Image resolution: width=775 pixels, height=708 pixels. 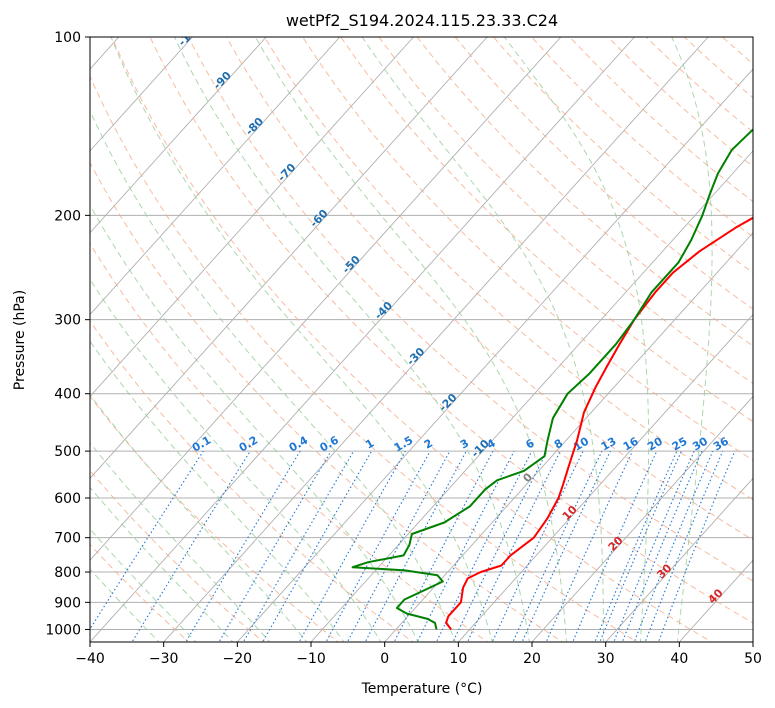 I want to click on dry-adiabat-label: -20, so click(x=447, y=402).